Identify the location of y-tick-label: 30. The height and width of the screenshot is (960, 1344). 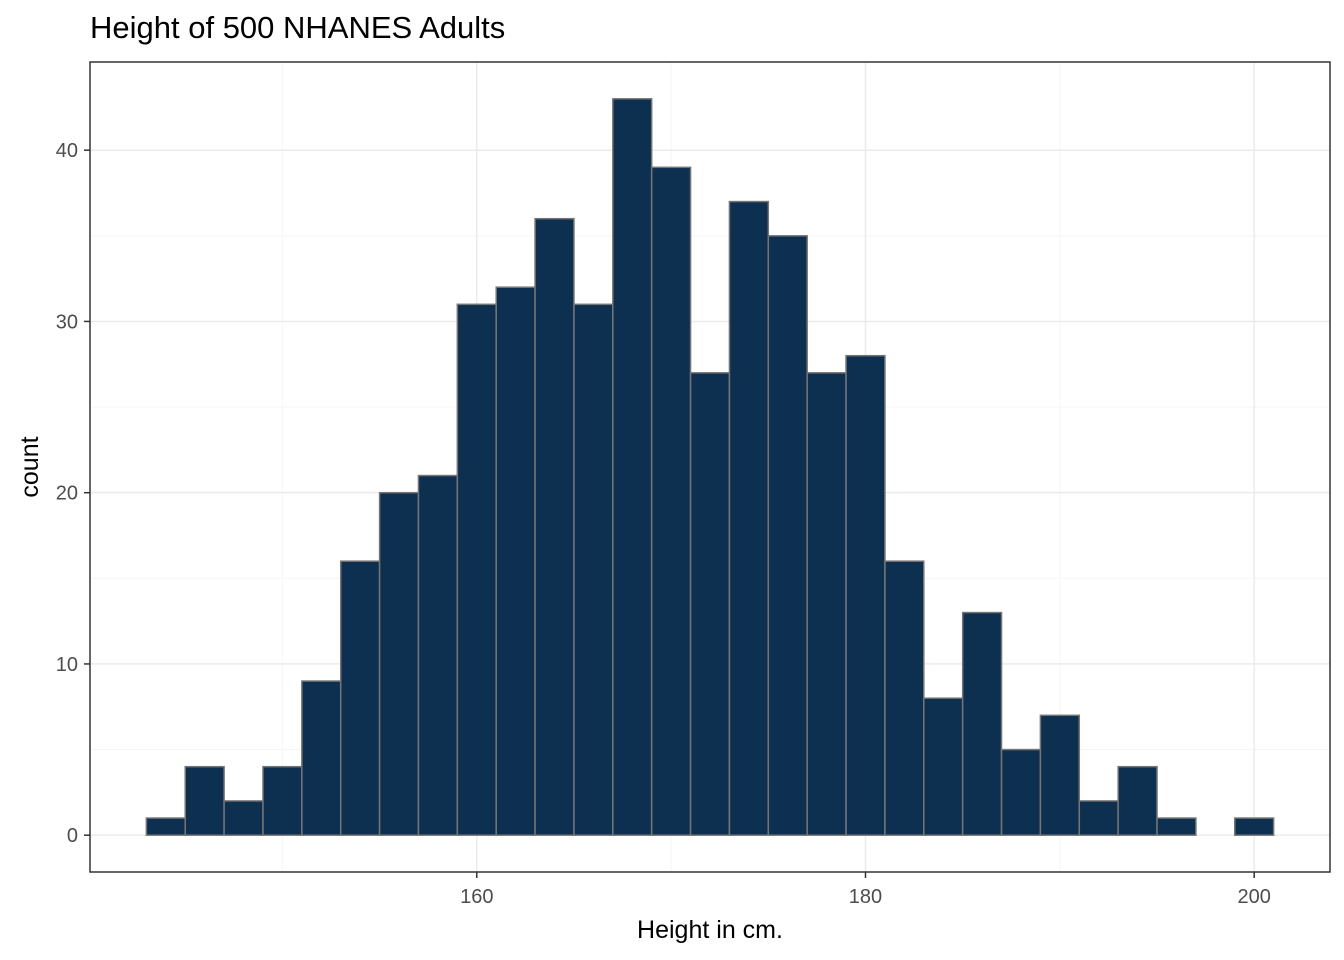
(67, 322).